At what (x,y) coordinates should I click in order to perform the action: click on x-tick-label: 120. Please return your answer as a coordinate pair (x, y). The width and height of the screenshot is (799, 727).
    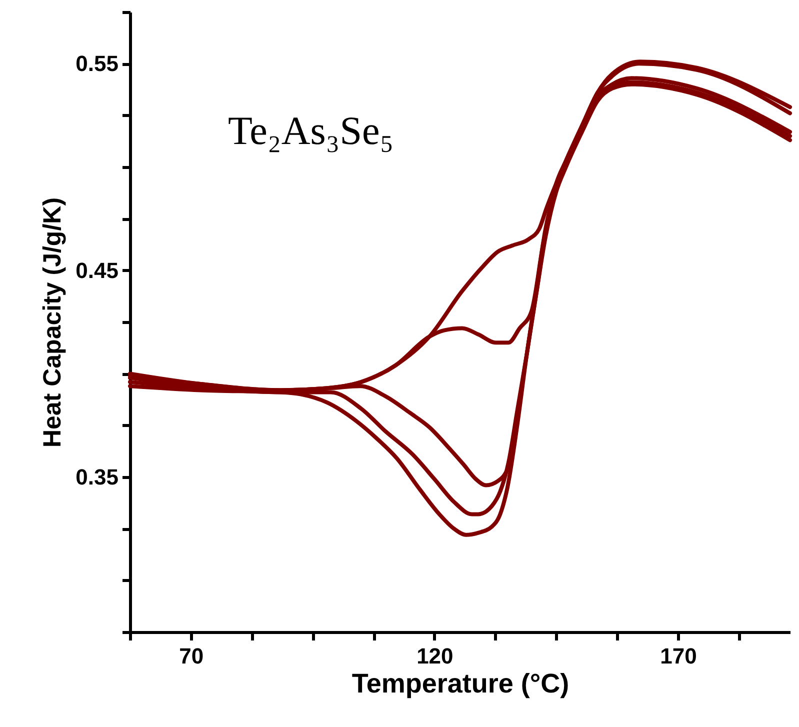
    Looking at the image, I should click on (435, 656).